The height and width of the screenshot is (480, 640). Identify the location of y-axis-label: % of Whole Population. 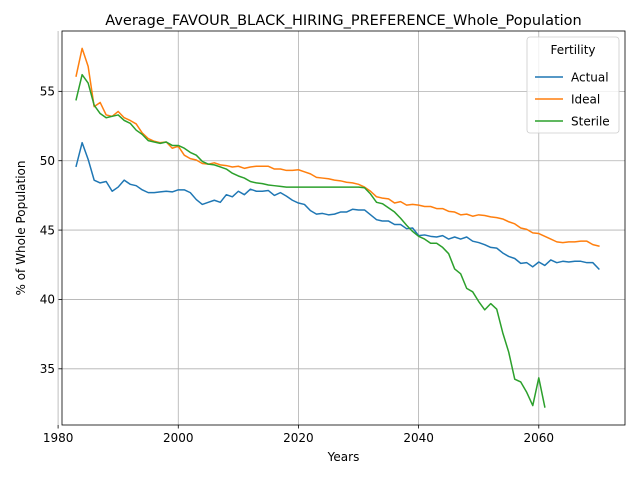
(21, 228).